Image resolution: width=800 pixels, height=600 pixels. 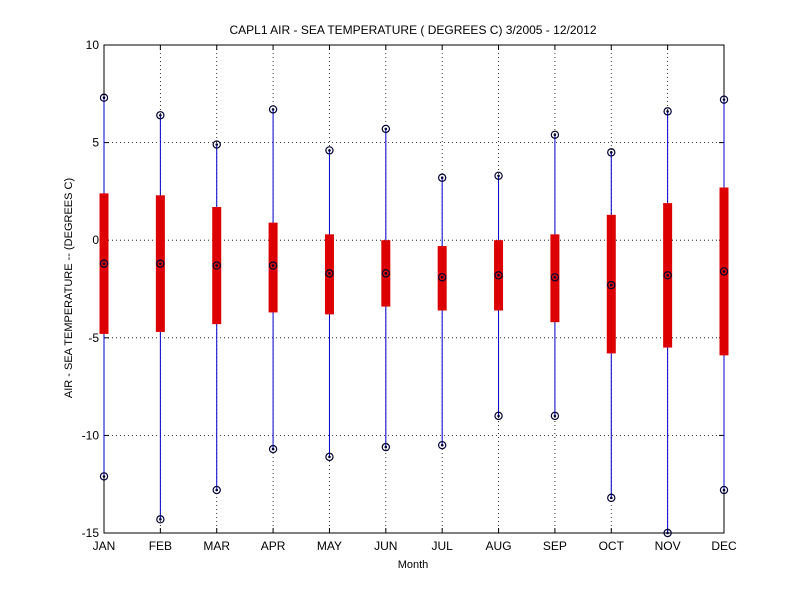 I want to click on iqr-box, so click(x=273, y=267).